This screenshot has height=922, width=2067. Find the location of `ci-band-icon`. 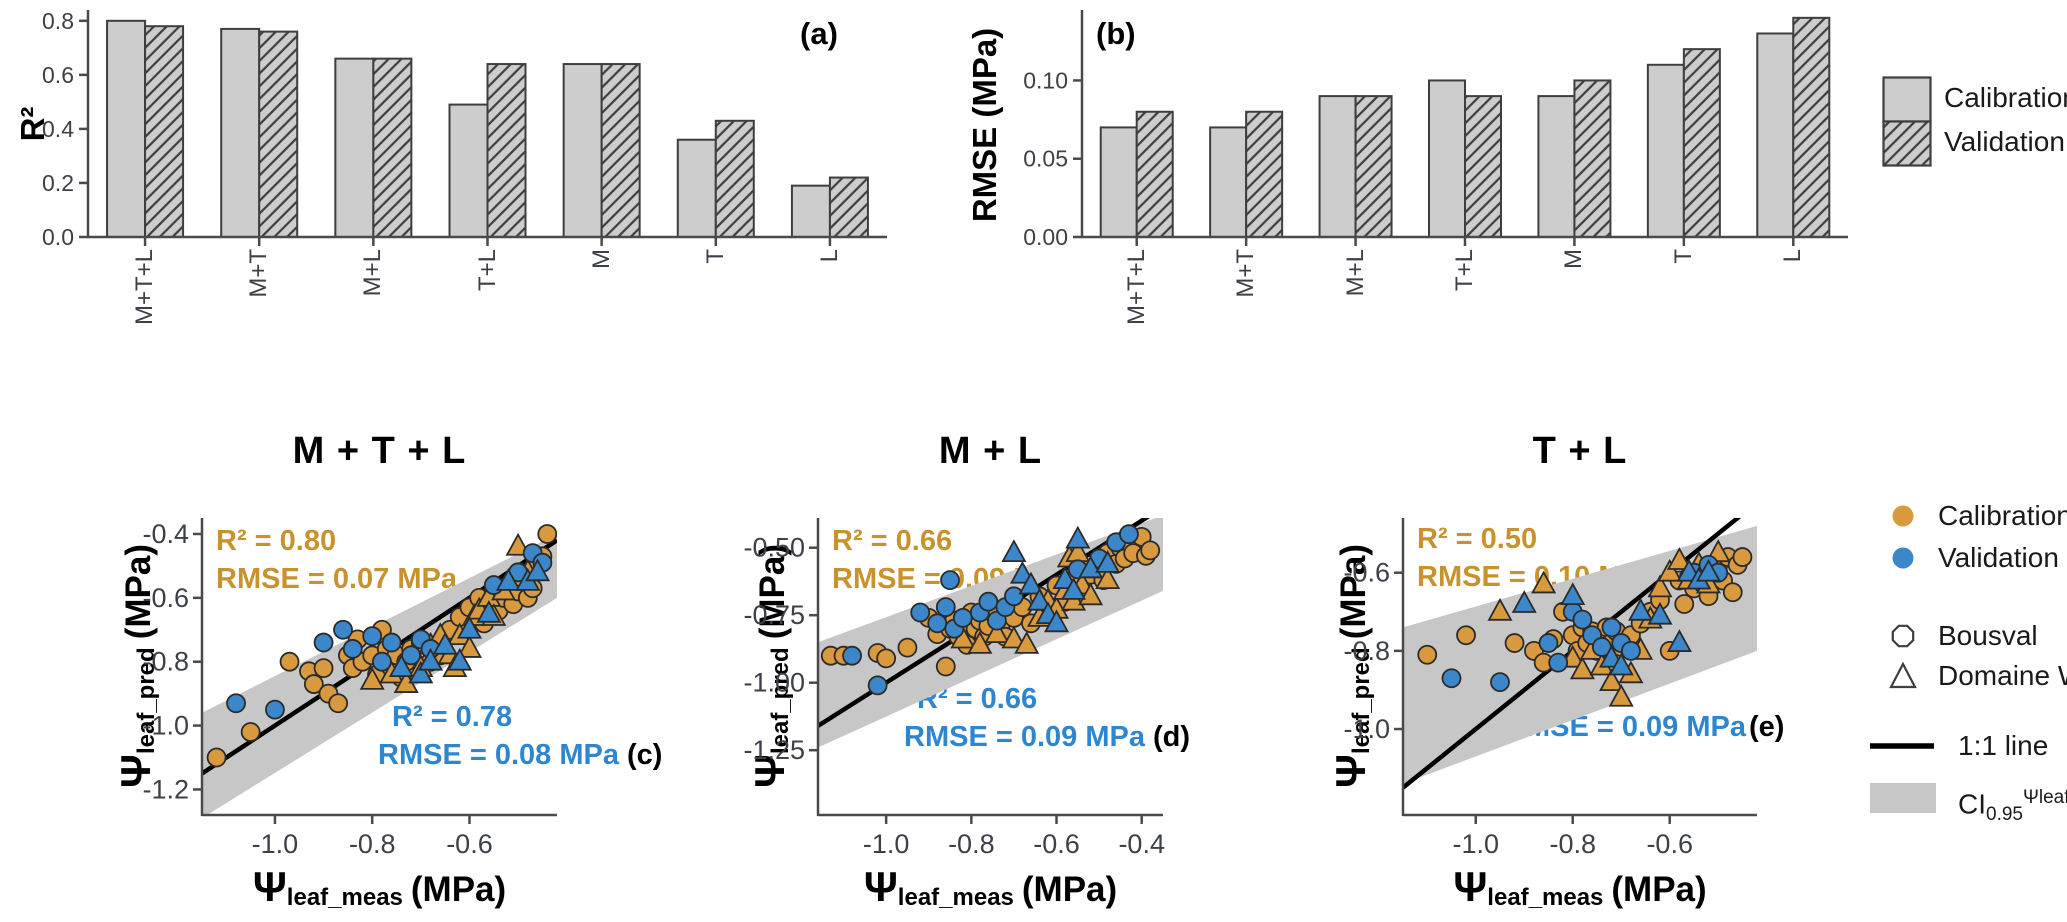

ci-band-icon is located at coordinates (1903, 798).